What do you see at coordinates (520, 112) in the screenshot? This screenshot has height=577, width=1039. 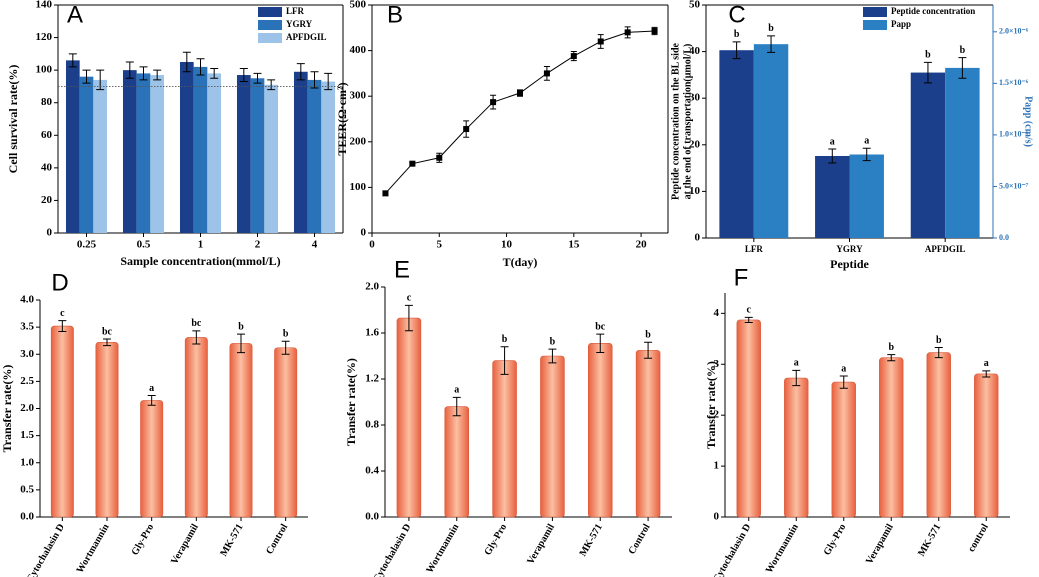 I see `line` at bounding box center [520, 112].